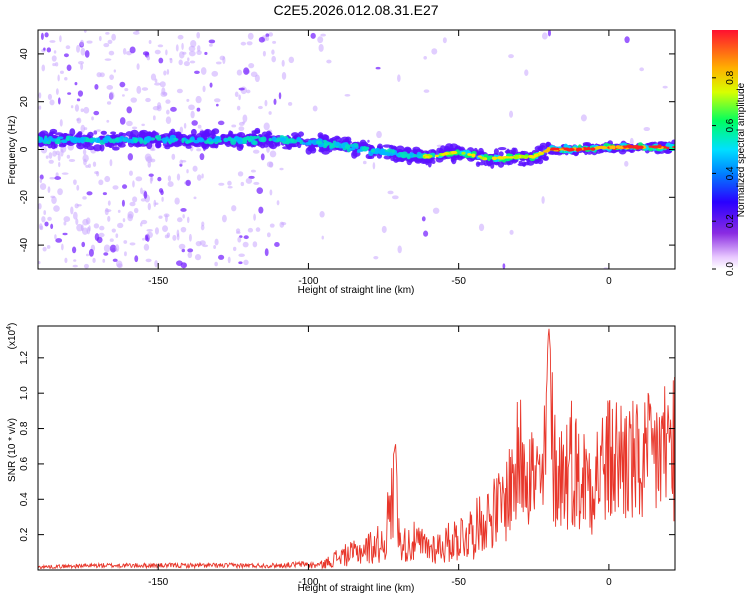 The width and height of the screenshot is (750, 600). What do you see at coordinates (24, 428) in the screenshot?
I see `snr-ytick-label: 0.8` at bounding box center [24, 428].